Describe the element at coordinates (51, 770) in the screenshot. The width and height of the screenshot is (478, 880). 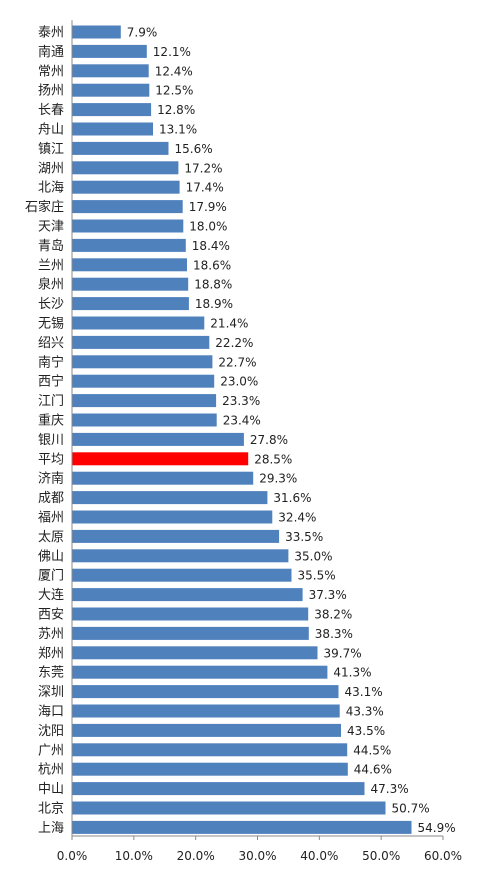
I see `category-label: 杭州` at that location.